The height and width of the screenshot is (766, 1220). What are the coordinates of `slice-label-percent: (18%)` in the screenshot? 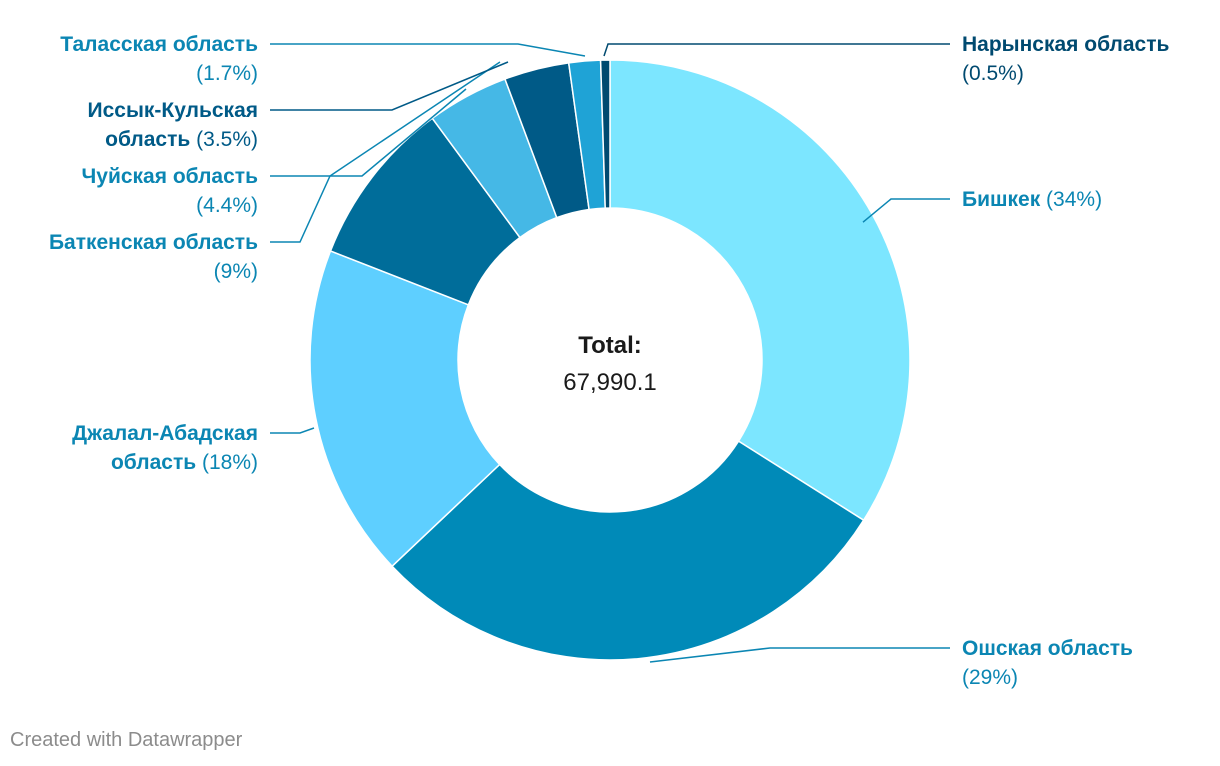 It's located at (227, 462).